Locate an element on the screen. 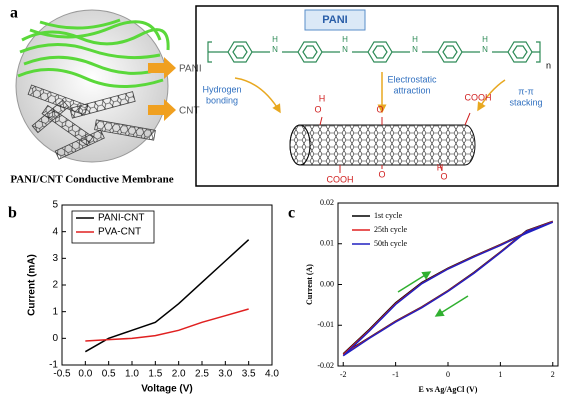 The image size is (567, 403). legend-label: PVA-CNT is located at coordinates (119, 232).